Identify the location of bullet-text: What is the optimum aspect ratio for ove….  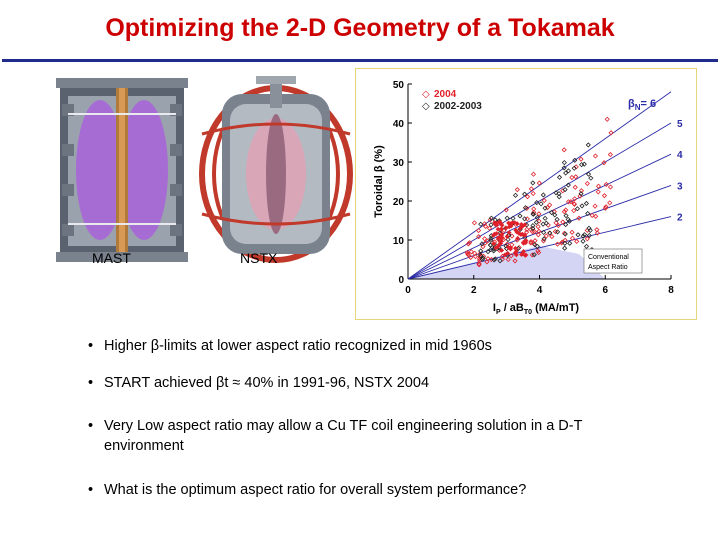
(315, 490).